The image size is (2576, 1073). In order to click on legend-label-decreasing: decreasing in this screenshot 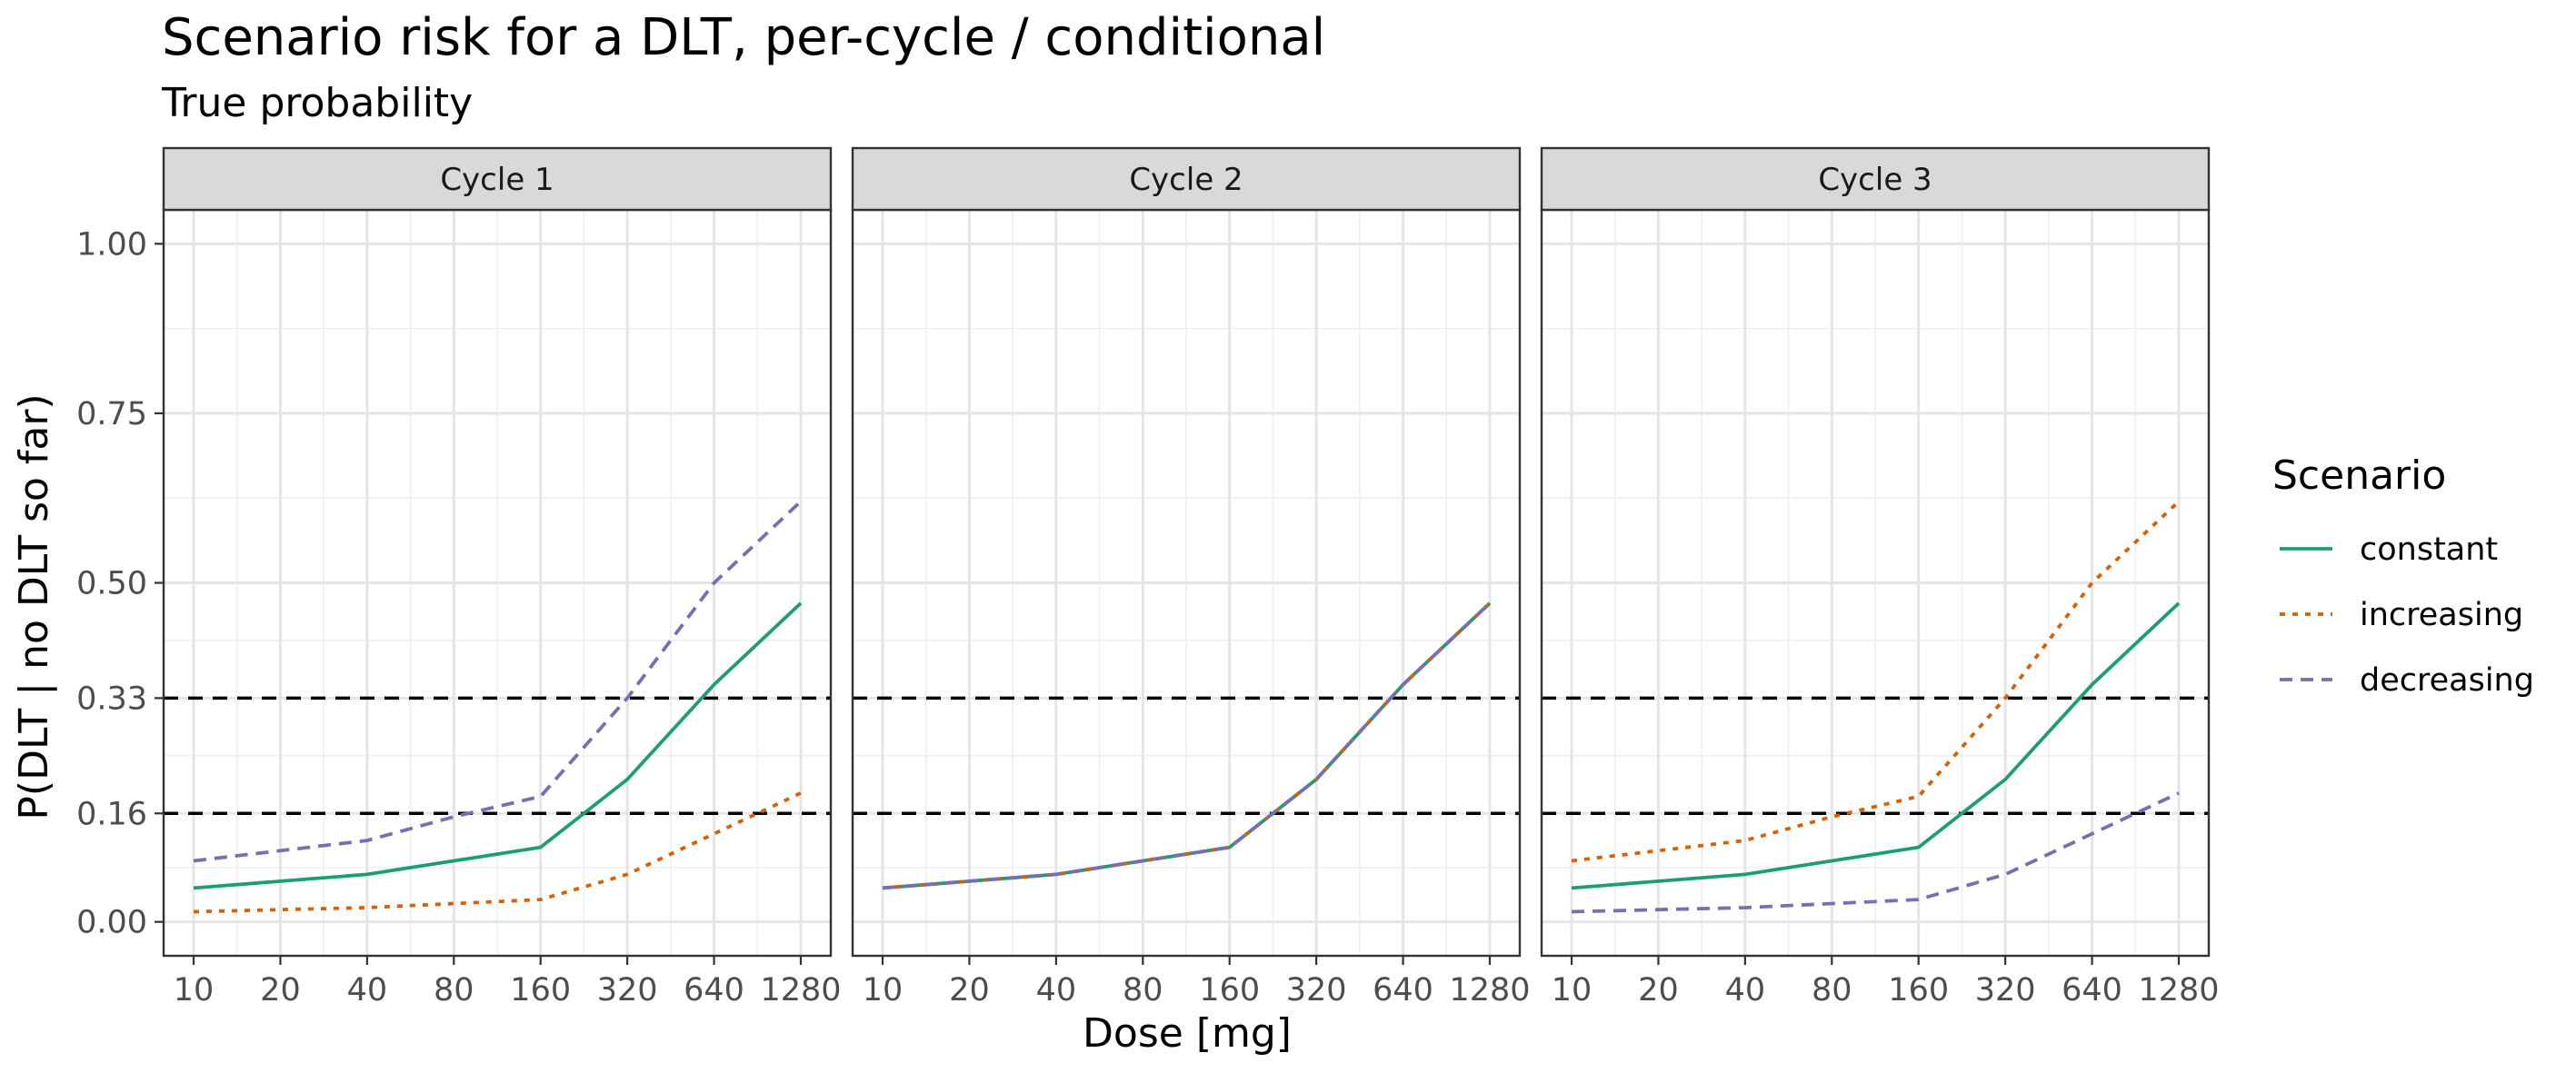, I will do `click(2447, 680)`.